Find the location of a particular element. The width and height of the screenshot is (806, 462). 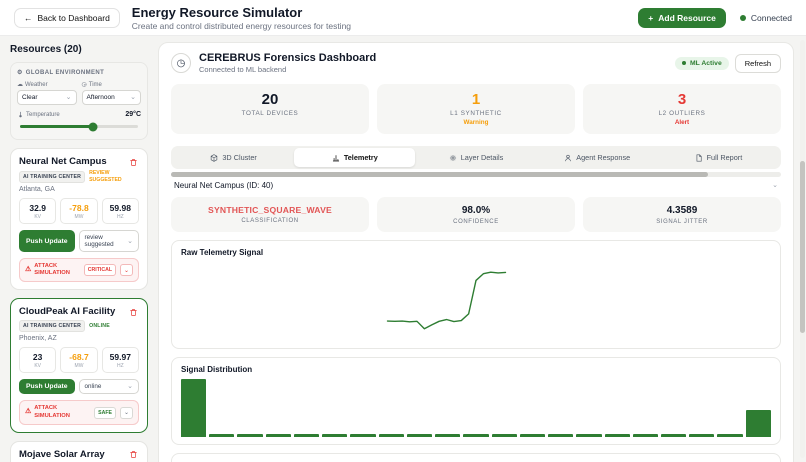

horizontal-scrollbar is located at coordinates (476, 174).